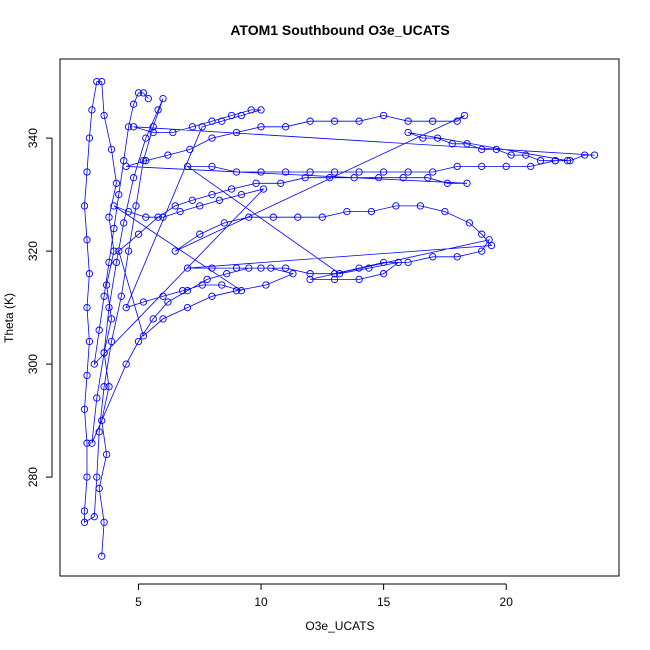 The width and height of the screenshot is (650, 650). Describe the element at coordinates (39, 307) in the screenshot. I see `y-axis: 280 300 320 340` at that location.